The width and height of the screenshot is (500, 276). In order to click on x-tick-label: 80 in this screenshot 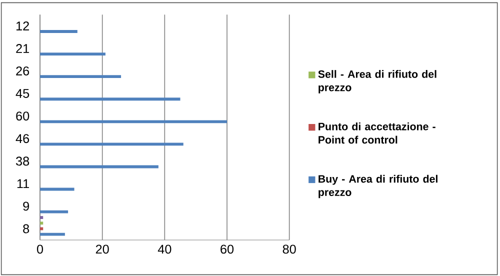, I will do `click(289, 249)`.